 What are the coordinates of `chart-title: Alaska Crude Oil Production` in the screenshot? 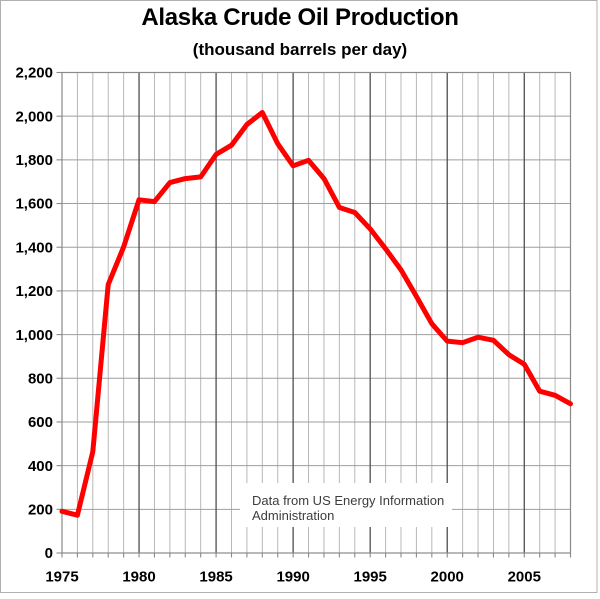 It's located at (300, 17).